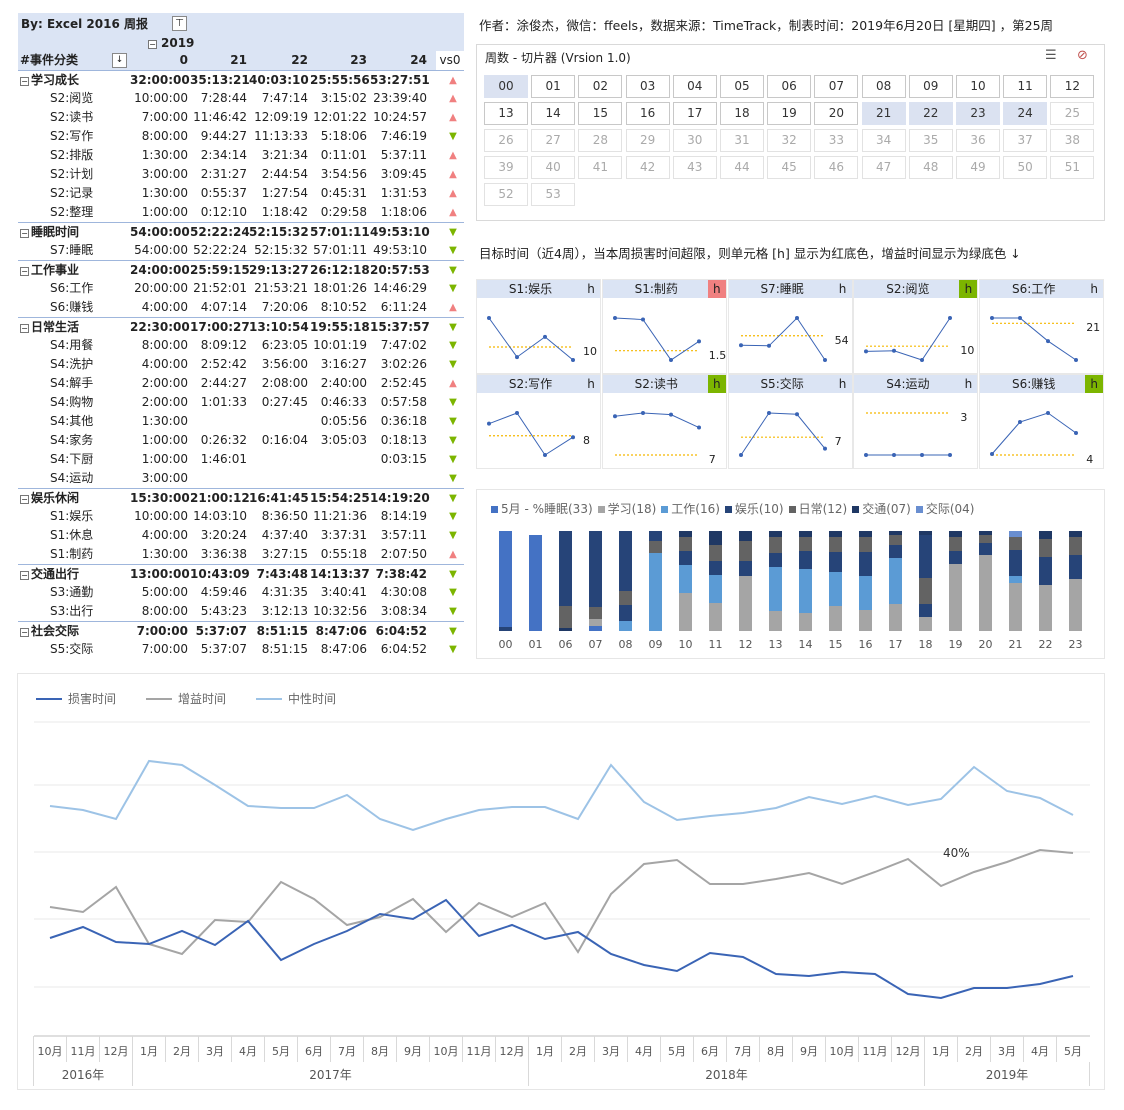 This screenshot has width=1124, height=1110. What do you see at coordinates (600, 86) in the screenshot?
I see `slicer-week-02: 02` at bounding box center [600, 86].